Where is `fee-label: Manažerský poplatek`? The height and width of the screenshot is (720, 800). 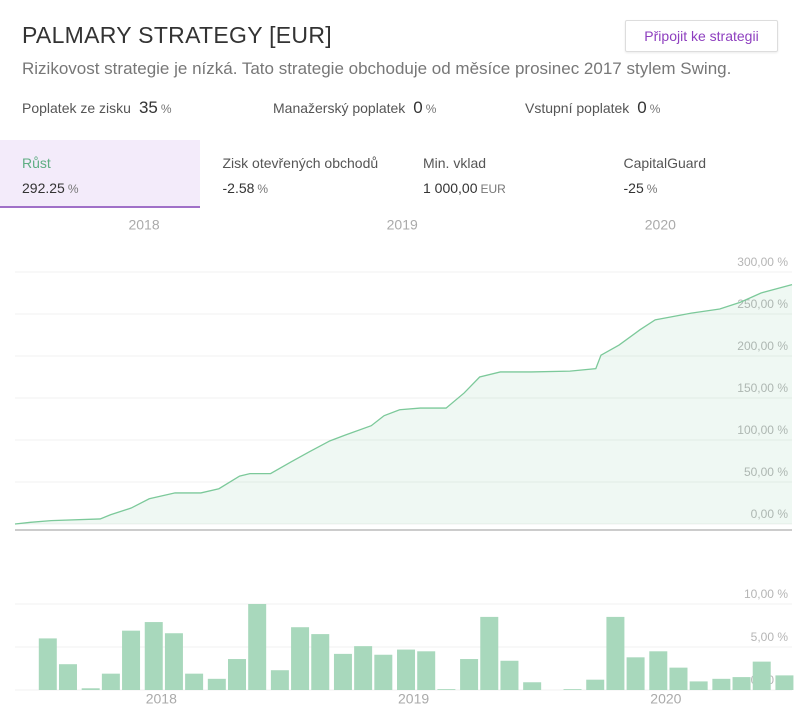 fee-label: Manažerský poplatek is located at coordinates (339, 108).